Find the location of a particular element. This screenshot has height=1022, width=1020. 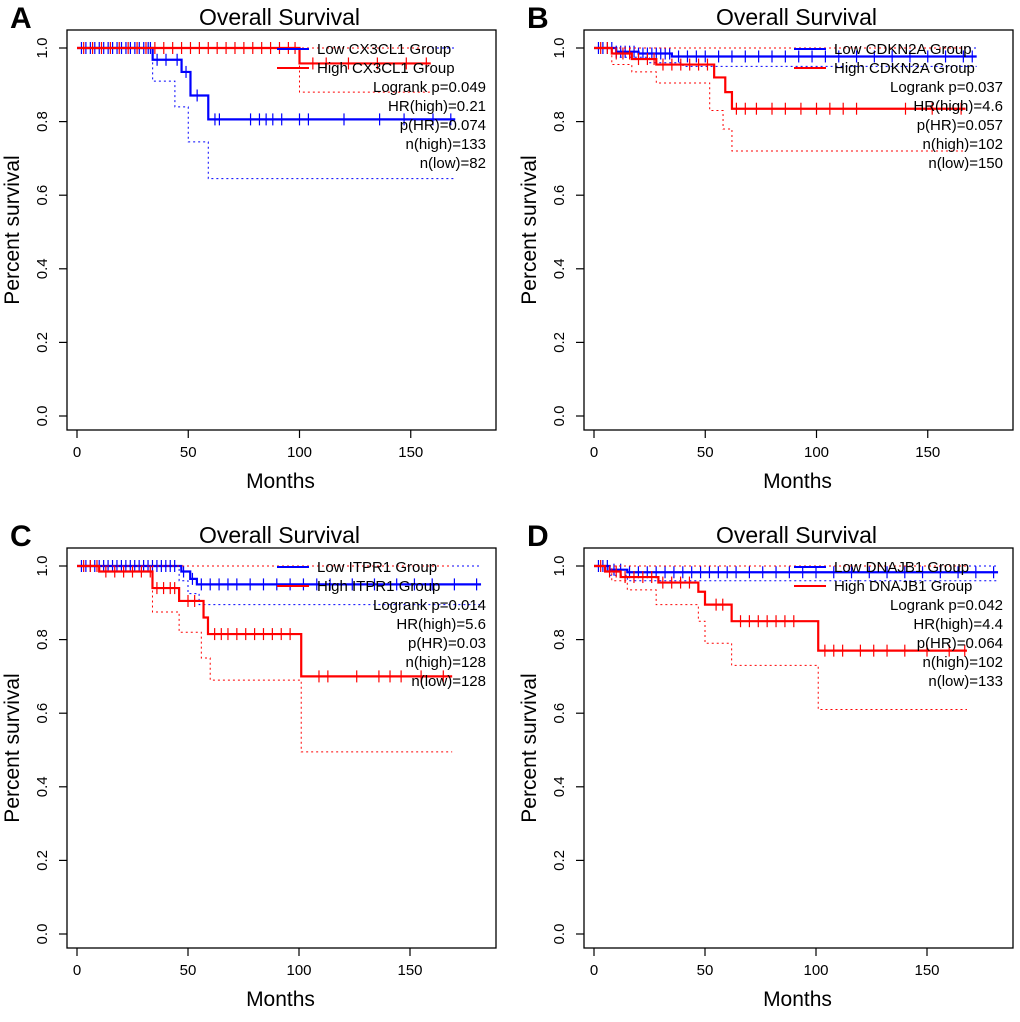

stat-label: n(low)=82 is located at coordinates (453, 163).